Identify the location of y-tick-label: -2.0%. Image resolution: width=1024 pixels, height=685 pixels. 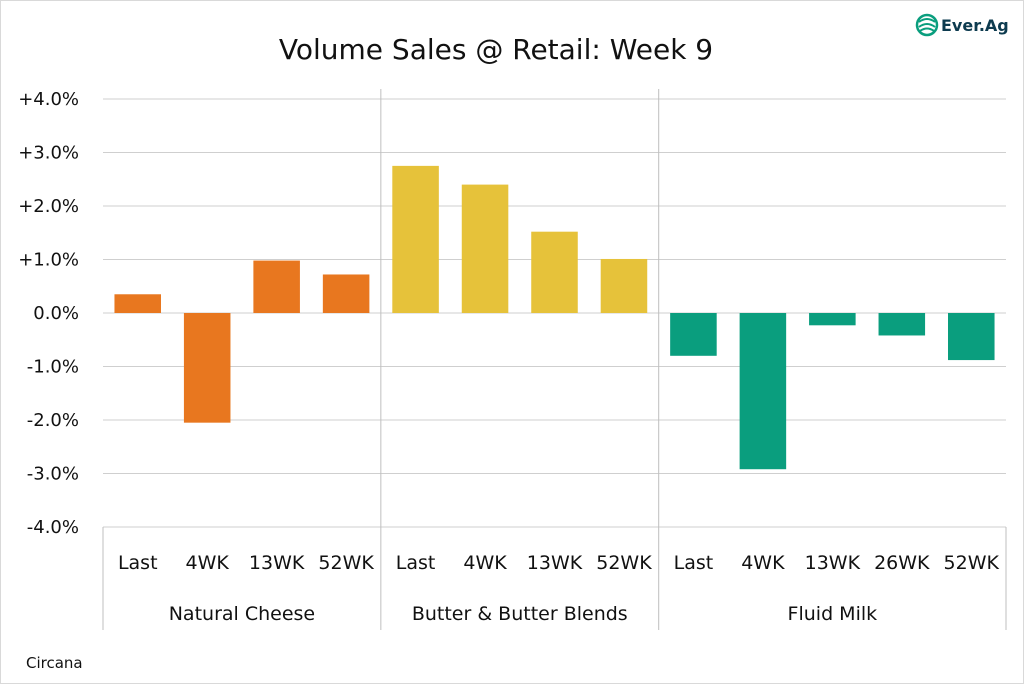
(53, 420).